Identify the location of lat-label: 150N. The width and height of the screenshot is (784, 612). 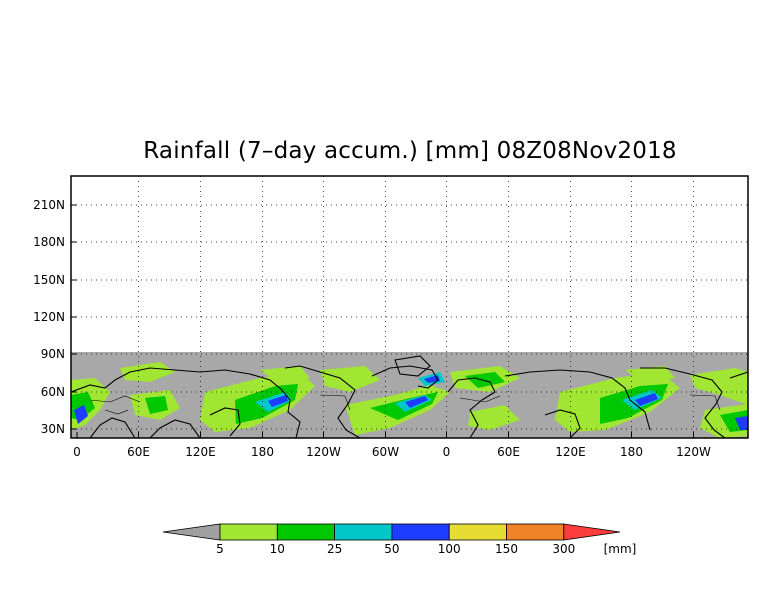
(49, 280).